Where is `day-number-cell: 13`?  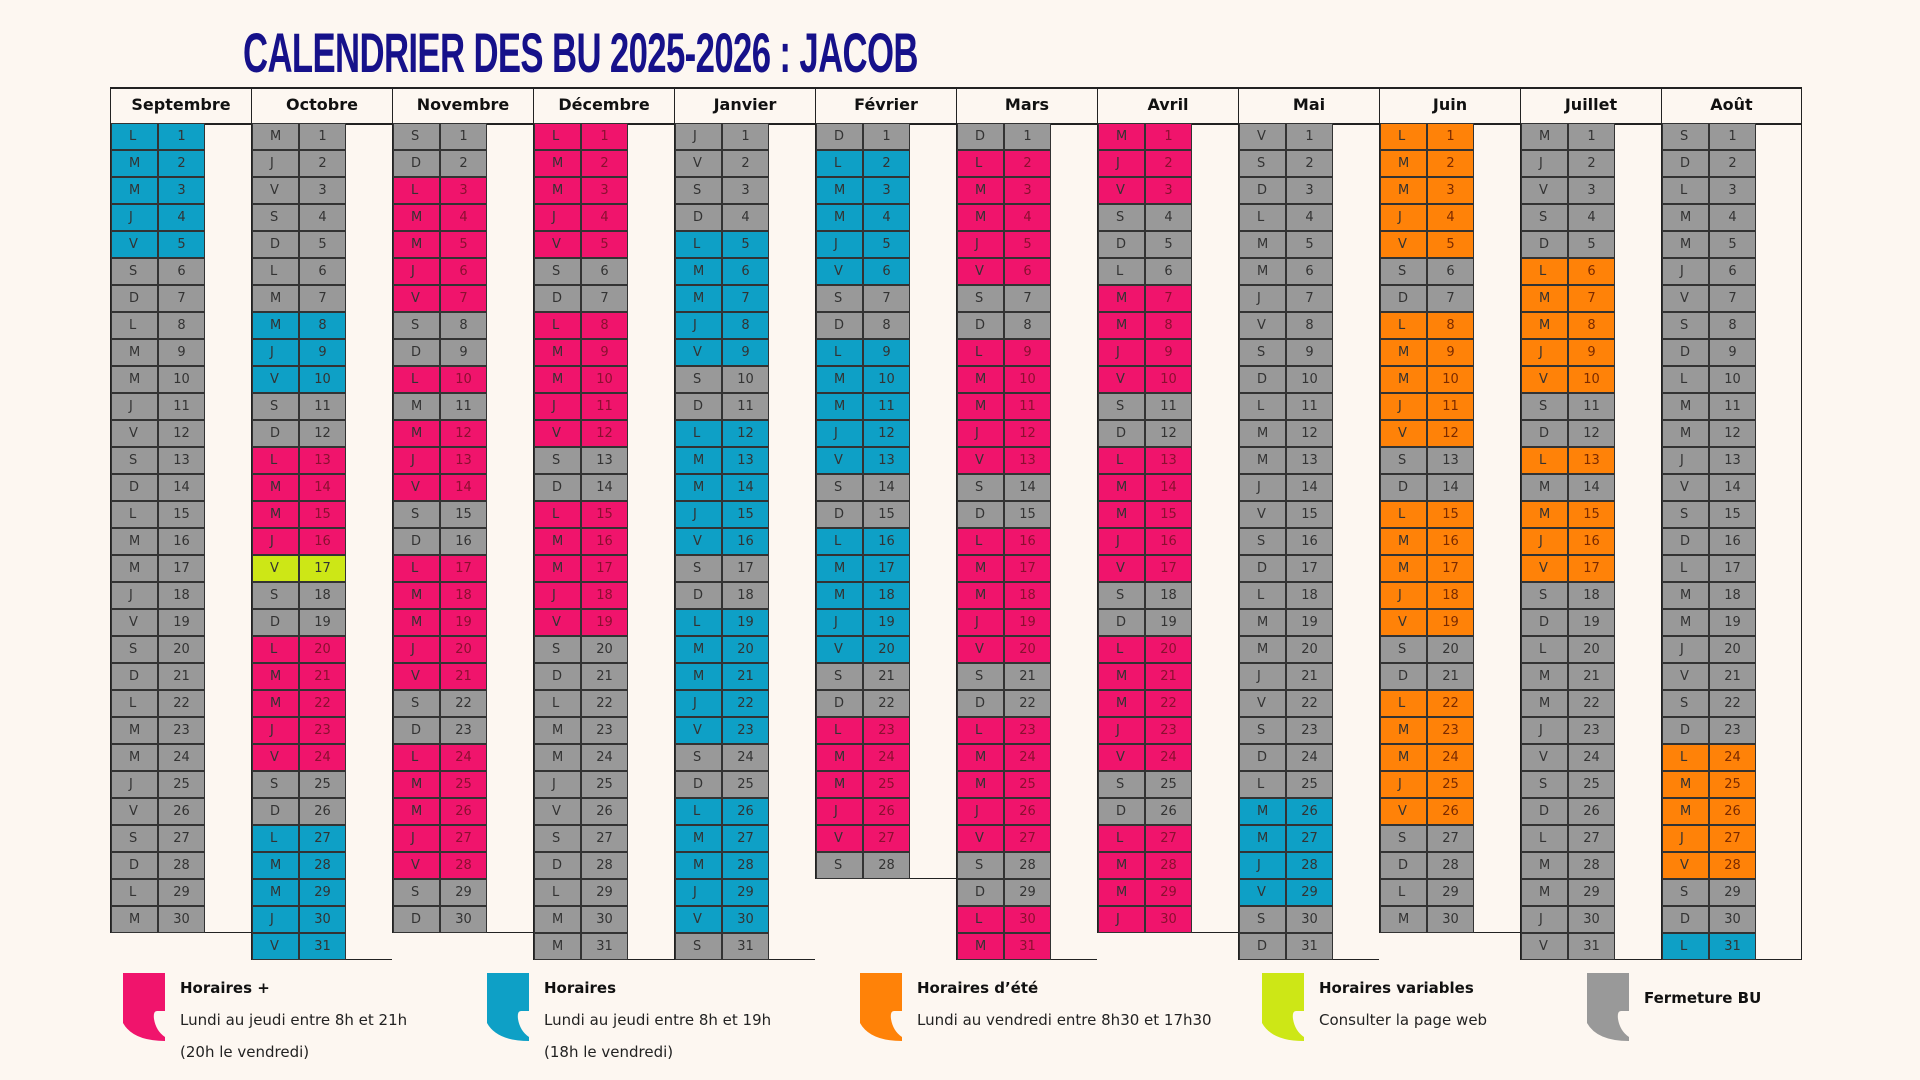
day-number-cell: 13 is located at coordinates (1168, 460).